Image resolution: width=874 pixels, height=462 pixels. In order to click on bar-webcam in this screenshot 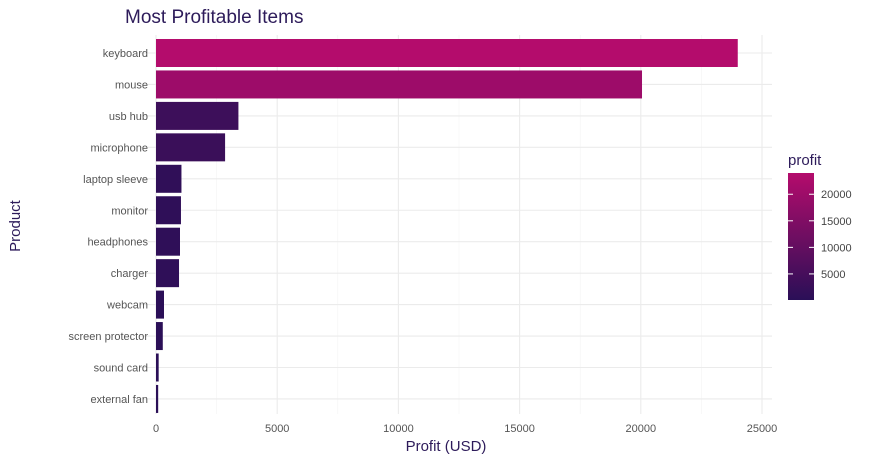, I will do `click(160, 304)`.